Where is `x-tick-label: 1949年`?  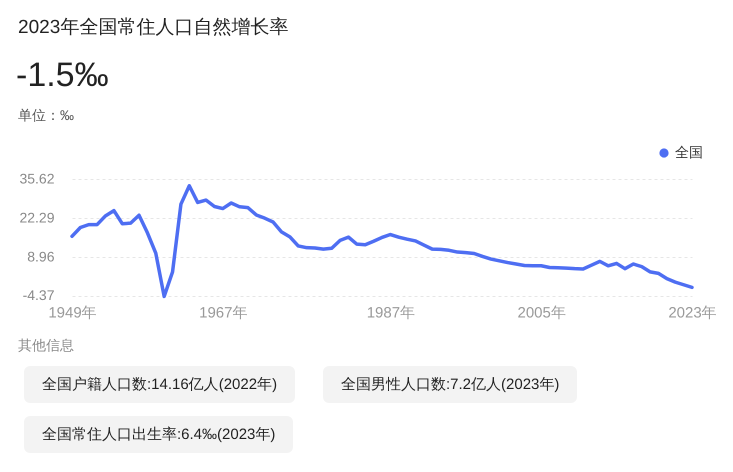
x-tick-label: 1949年 is located at coordinates (72, 313).